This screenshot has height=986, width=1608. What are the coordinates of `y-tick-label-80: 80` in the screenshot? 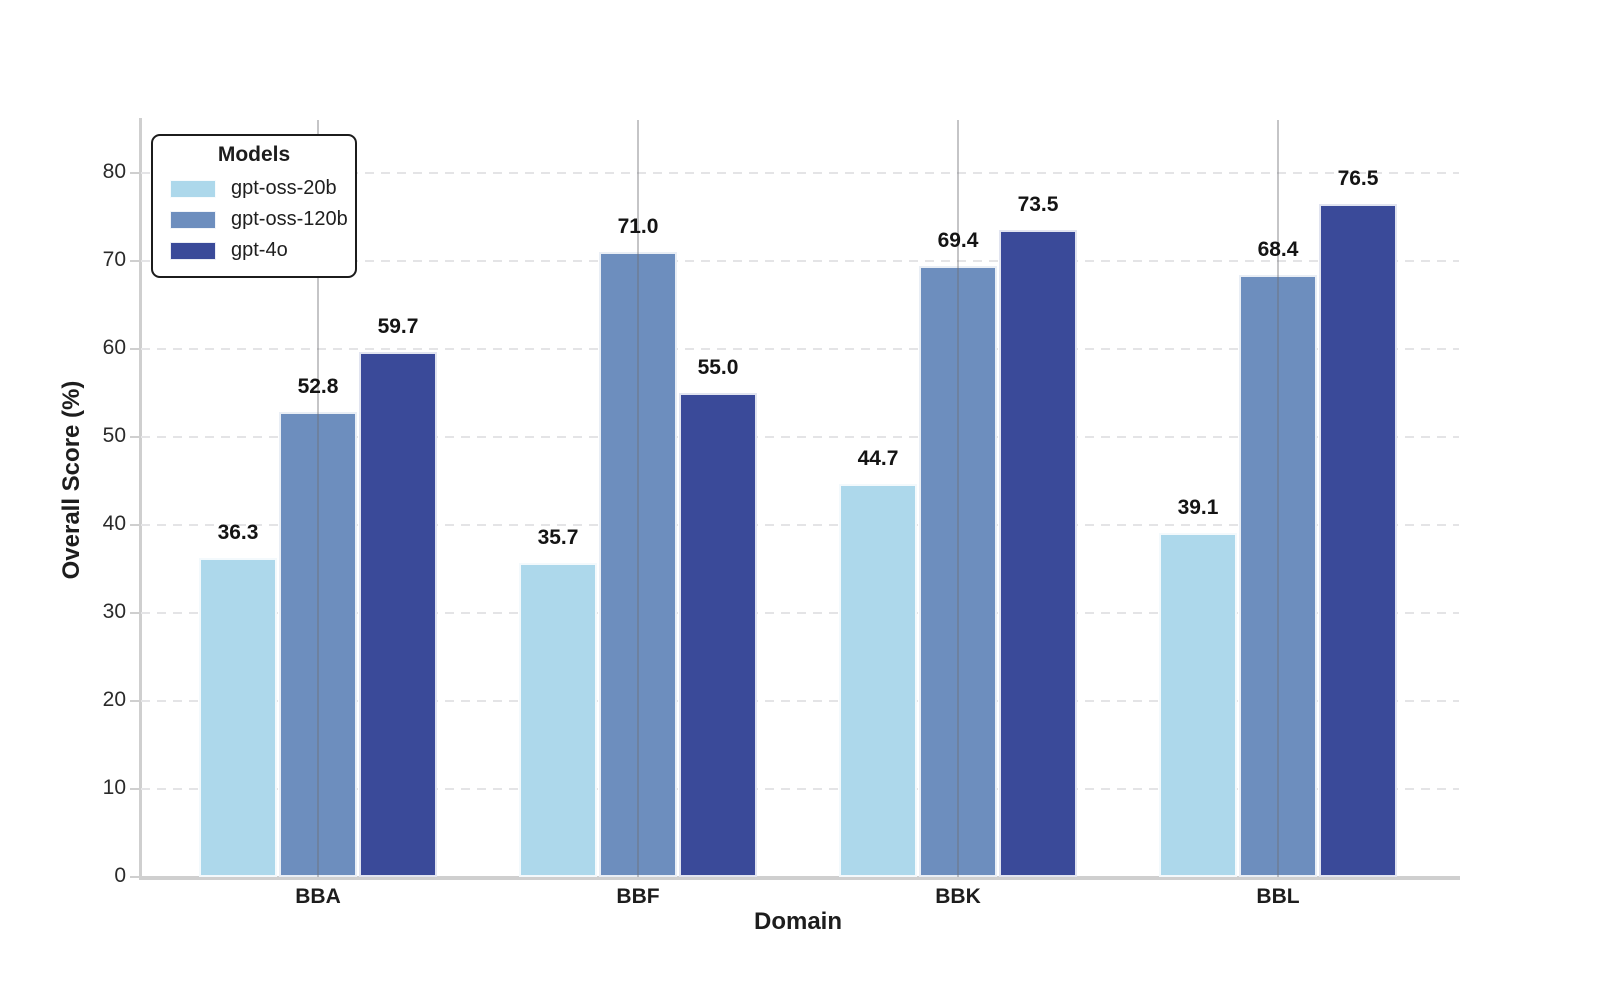 It's located at (114, 171).